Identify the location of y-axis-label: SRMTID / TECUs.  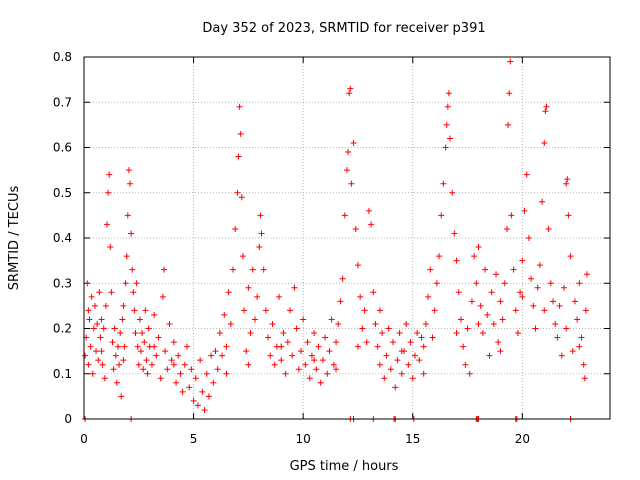
(14, 238).